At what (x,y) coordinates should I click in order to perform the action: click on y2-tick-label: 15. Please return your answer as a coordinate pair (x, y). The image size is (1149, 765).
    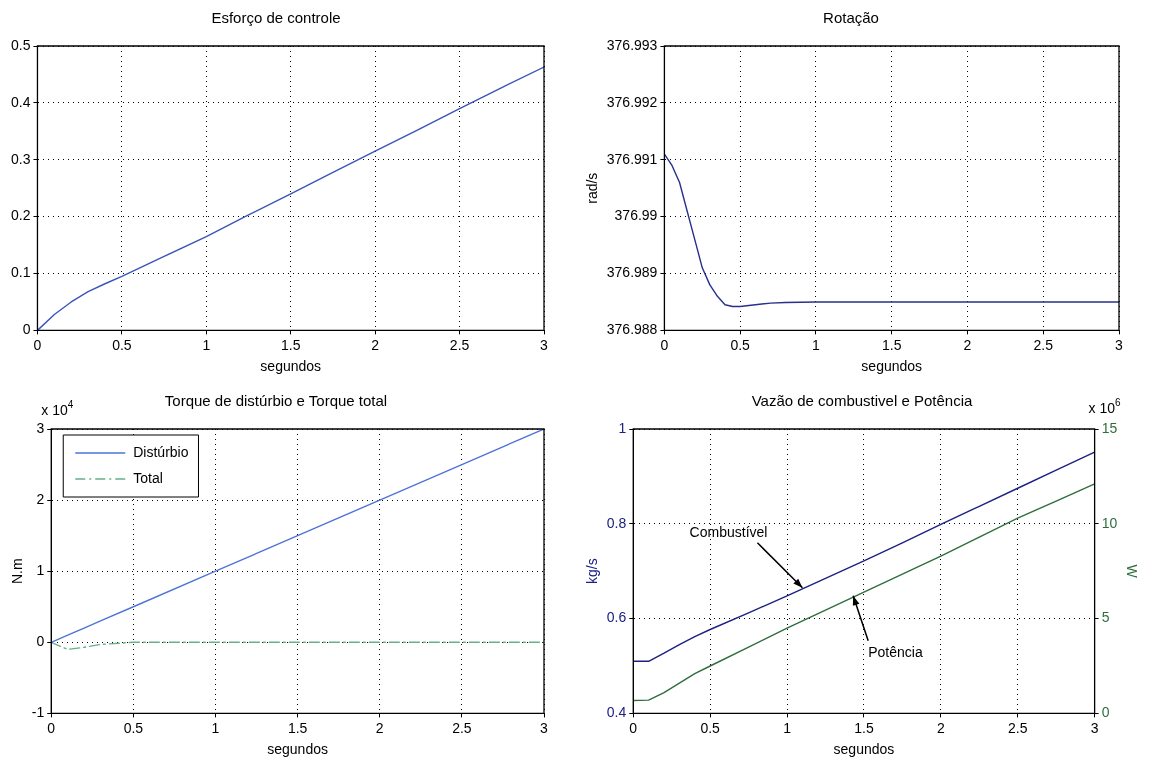
    Looking at the image, I should click on (1109, 427).